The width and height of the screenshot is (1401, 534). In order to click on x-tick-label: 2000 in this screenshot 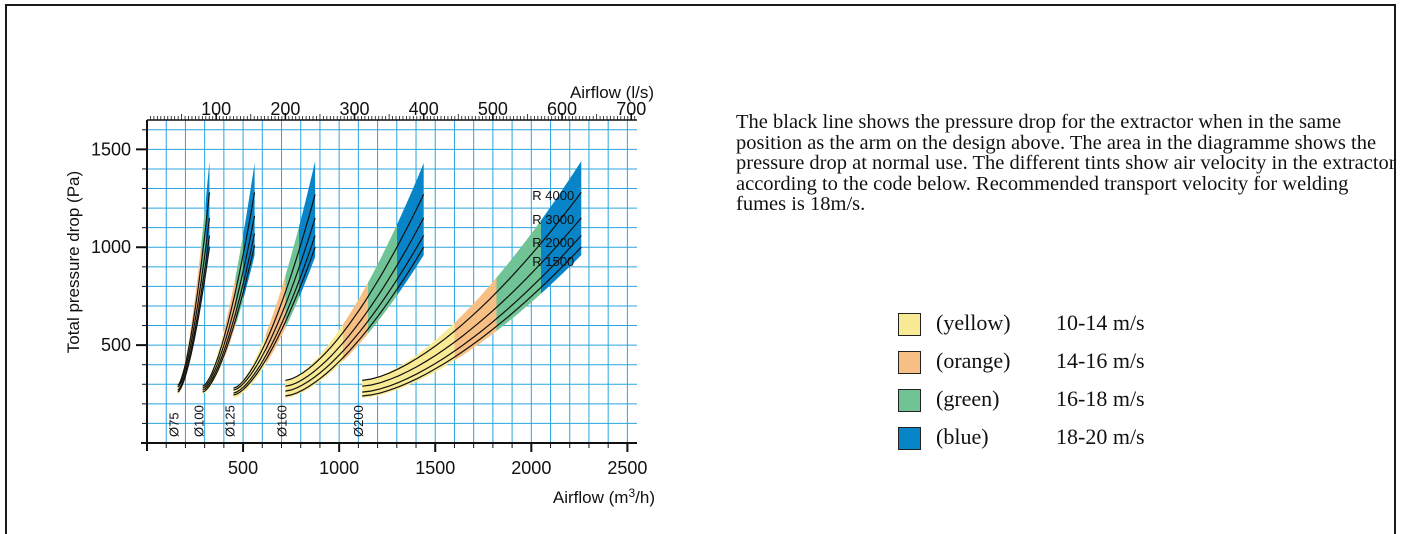, I will do `click(531, 468)`.